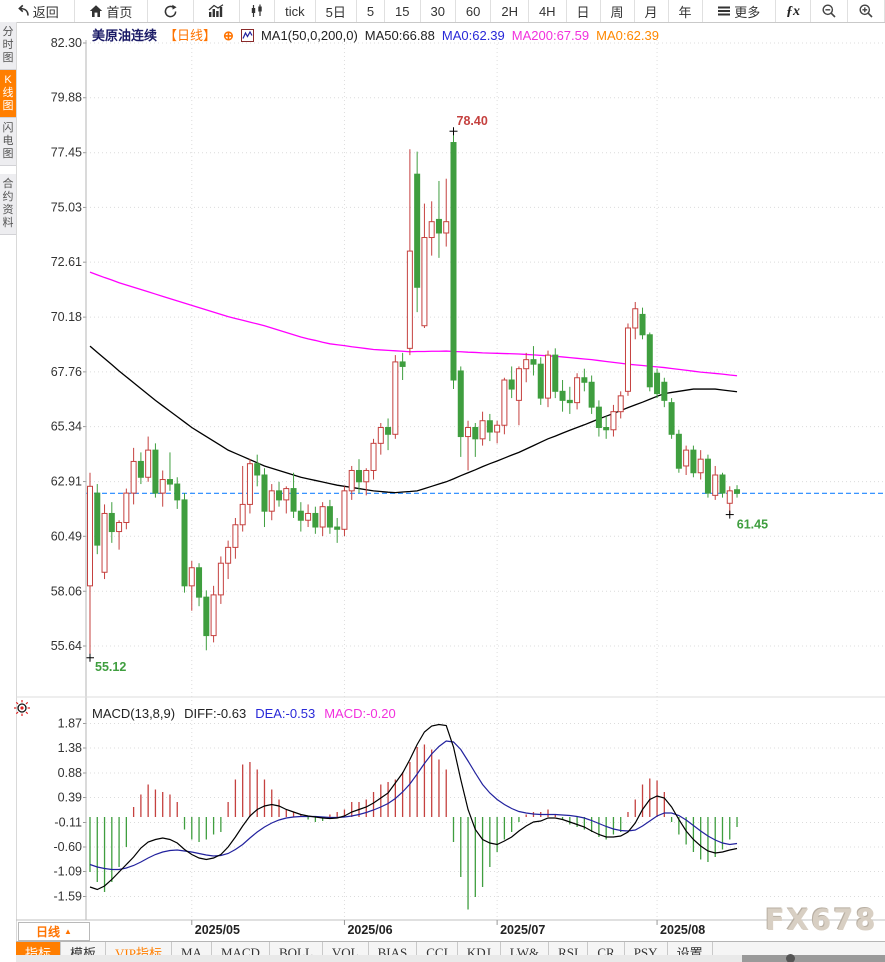  I want to click on y-axis-label: 82.30, so click(66, 43).